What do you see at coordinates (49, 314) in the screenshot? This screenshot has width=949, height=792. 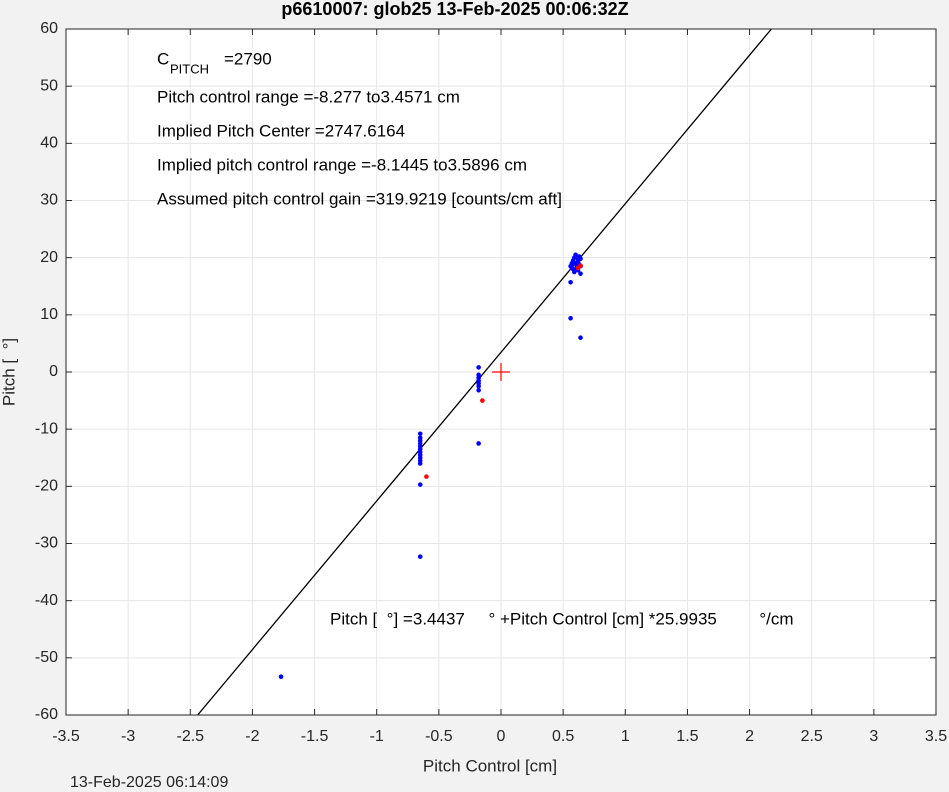 I see `y-tick-label: 10` at bounding box center [49, 314].